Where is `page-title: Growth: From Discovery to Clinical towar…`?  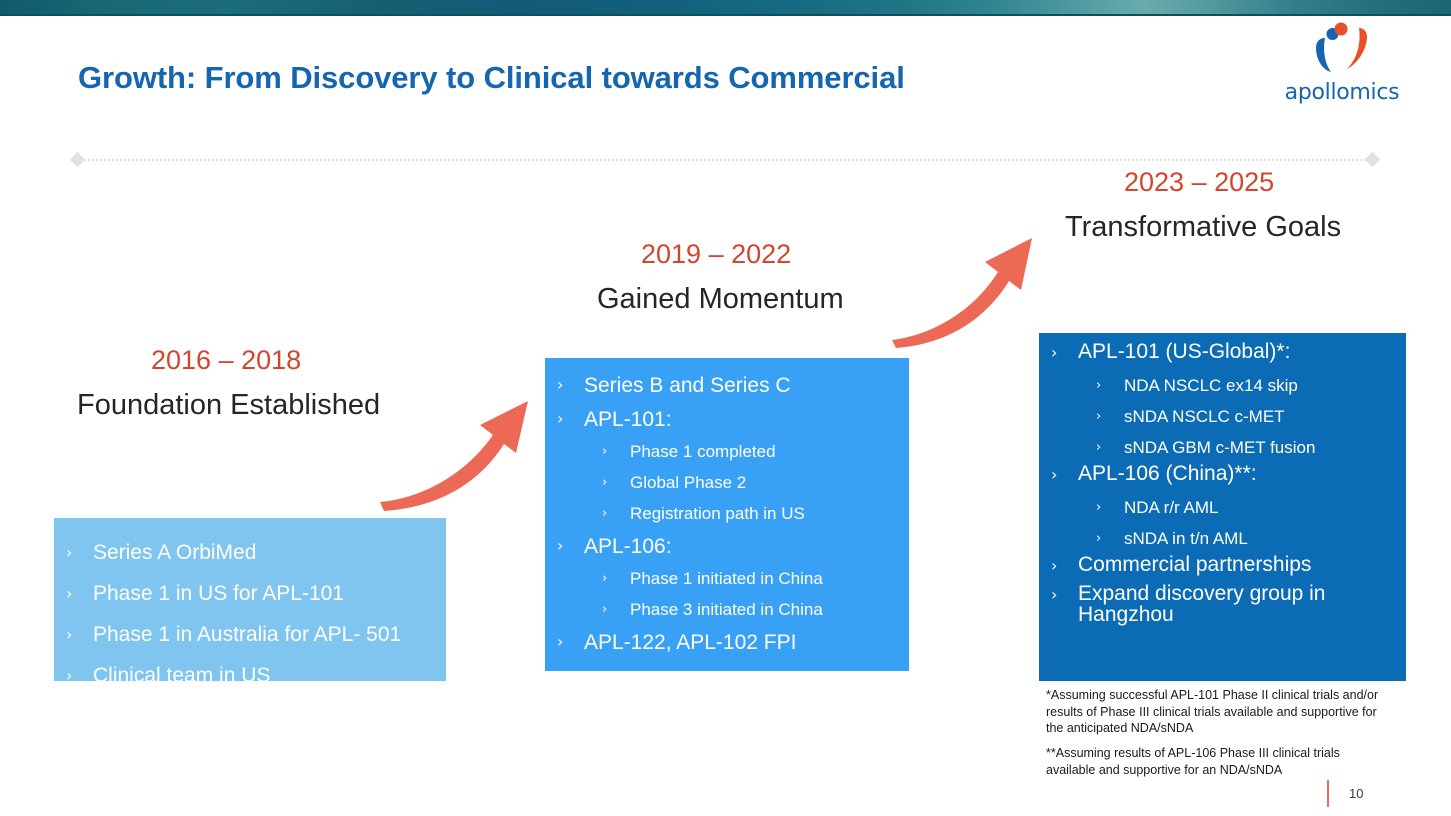 page-title: Growth: From Discovery to Clinical towar… is located at coordinates (491, 77).